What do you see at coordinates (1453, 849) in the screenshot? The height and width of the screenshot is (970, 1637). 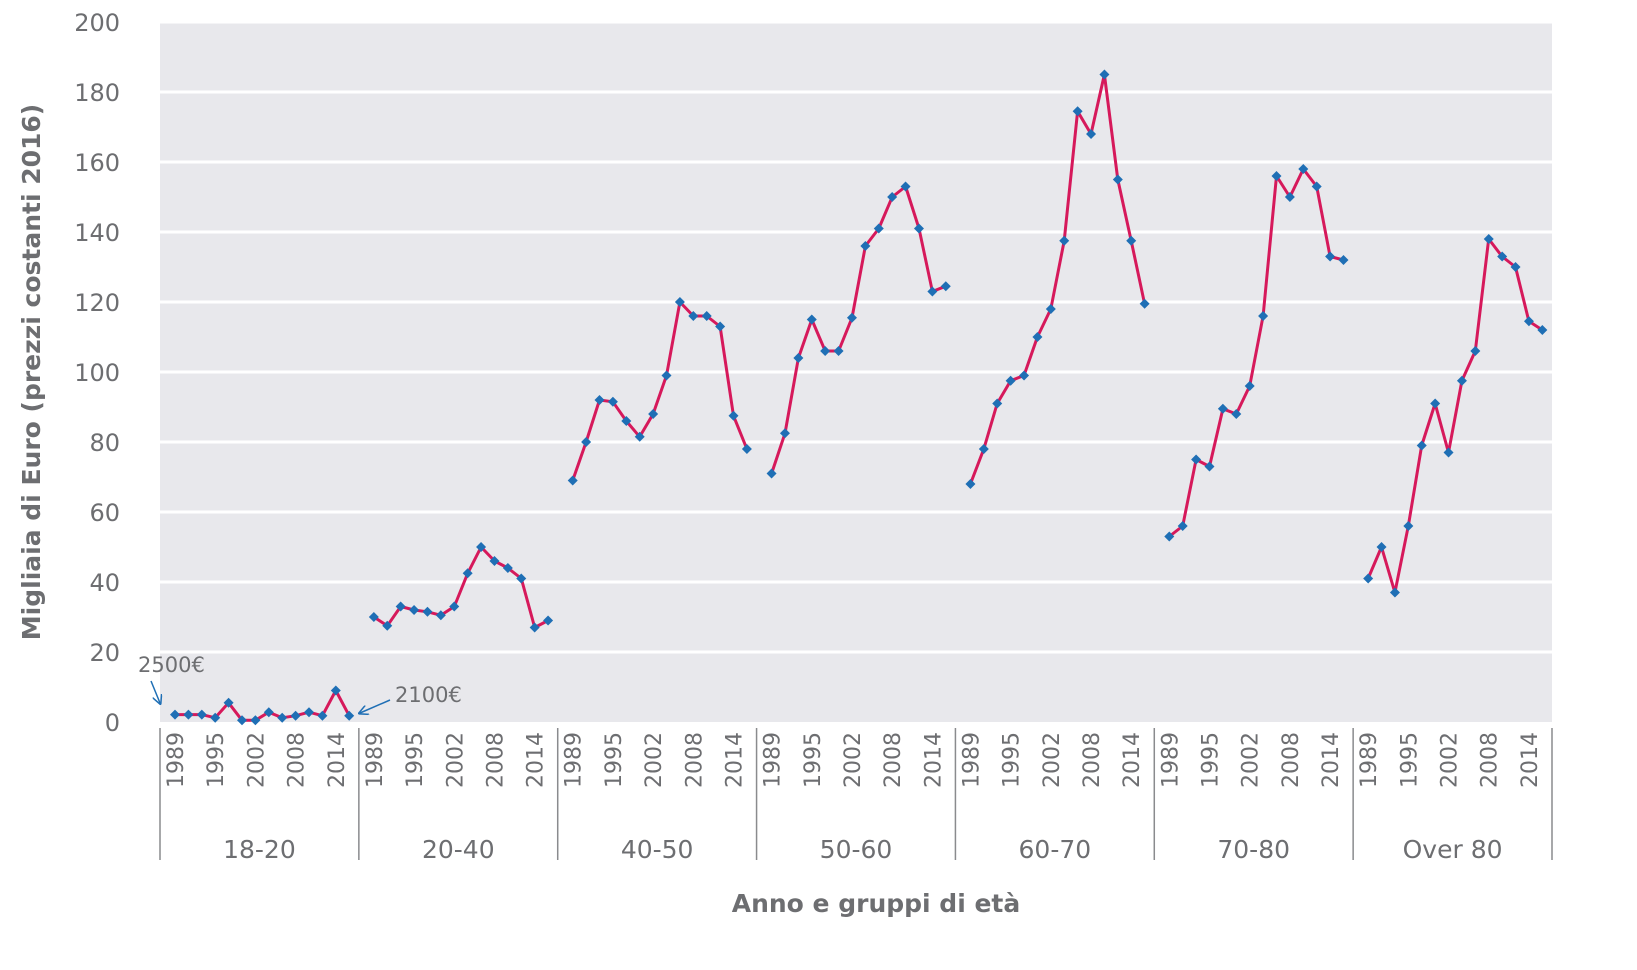 I see `group-label: Over 80` at bounding box center [1453, 849].